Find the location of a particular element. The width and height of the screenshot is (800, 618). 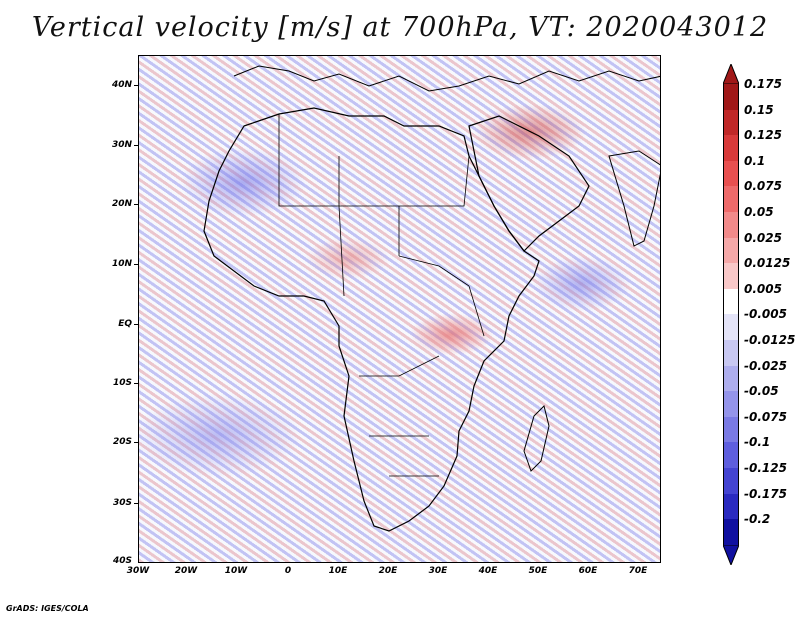

europe-coastline is located at coordinates (446, 78).